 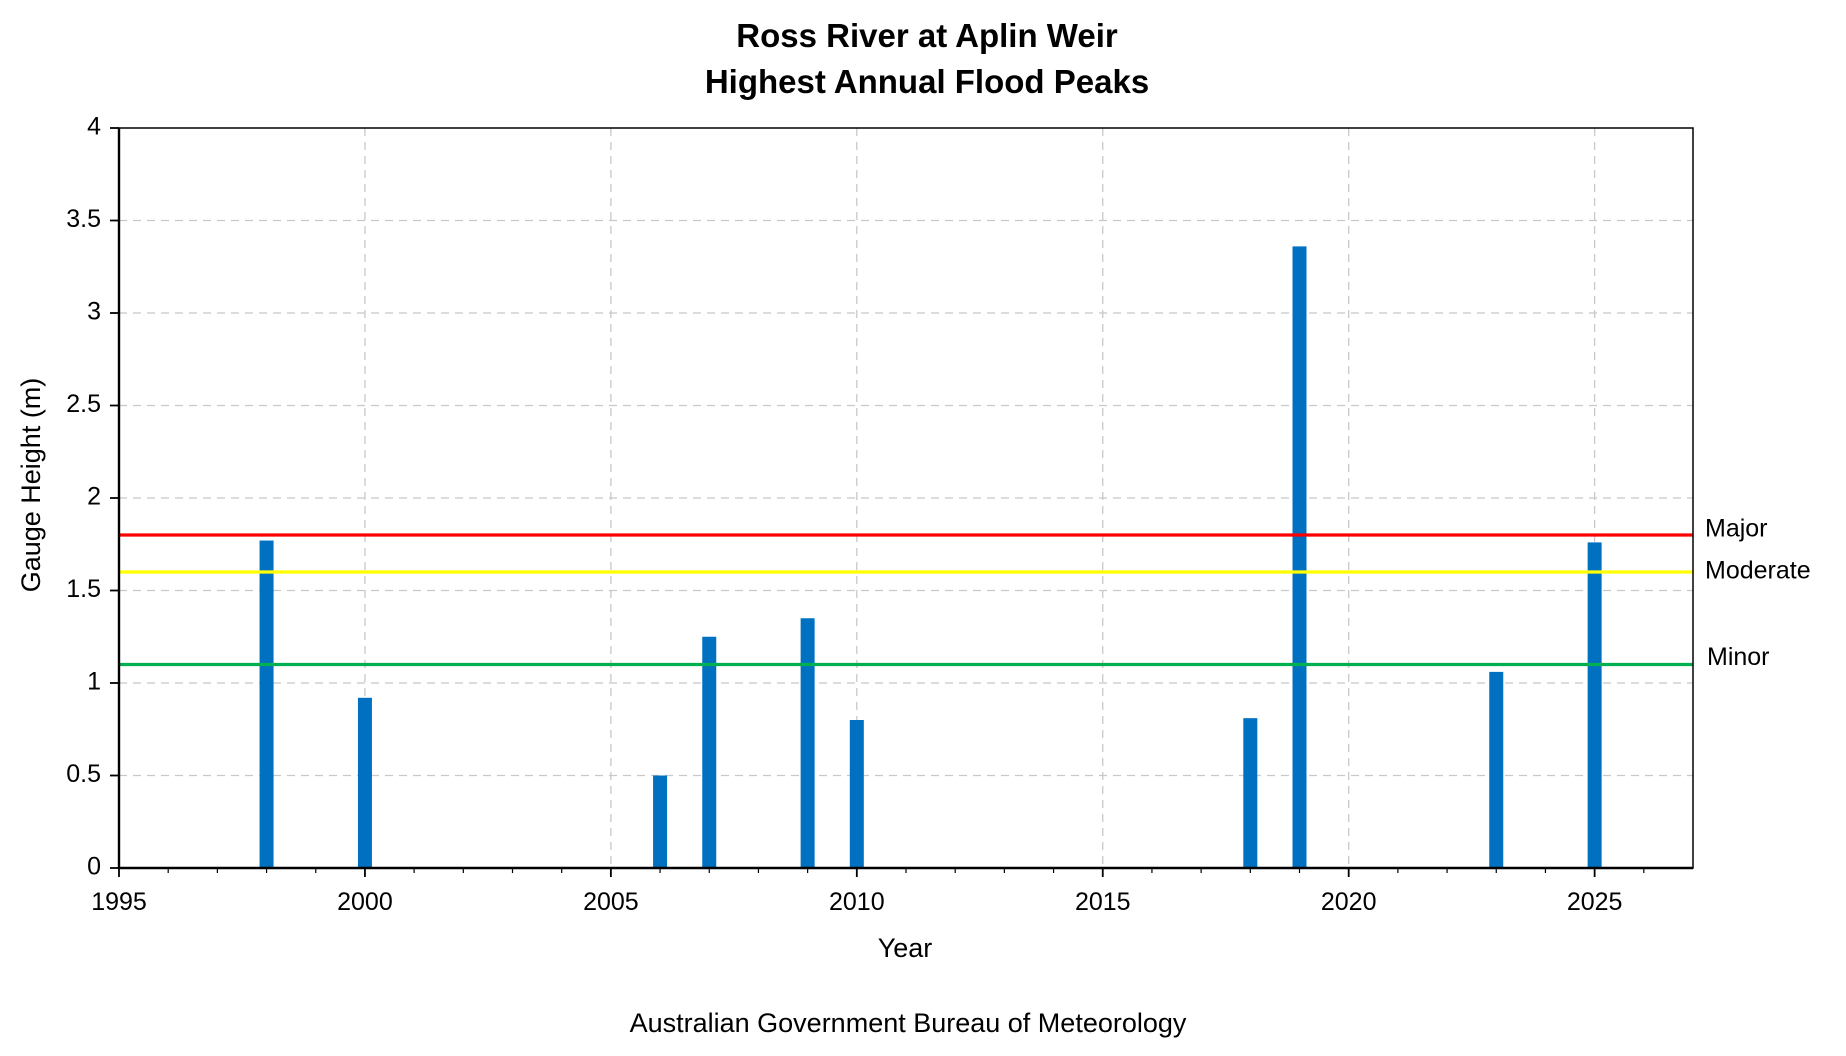 What do you see at coordinates (1758, 571) in the screenshot?
I see `threshold-label-moderate: Moderate` at bounding box center [1758, 571].